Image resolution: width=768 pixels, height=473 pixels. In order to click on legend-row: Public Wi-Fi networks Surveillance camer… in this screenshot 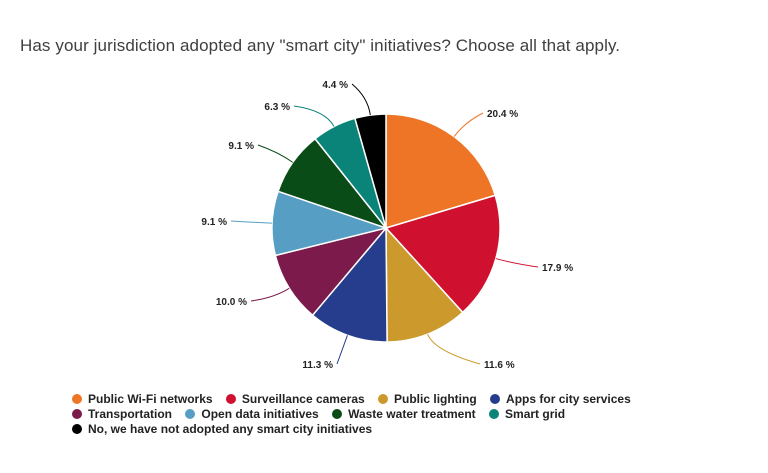, I will do `click(356, 399)`.